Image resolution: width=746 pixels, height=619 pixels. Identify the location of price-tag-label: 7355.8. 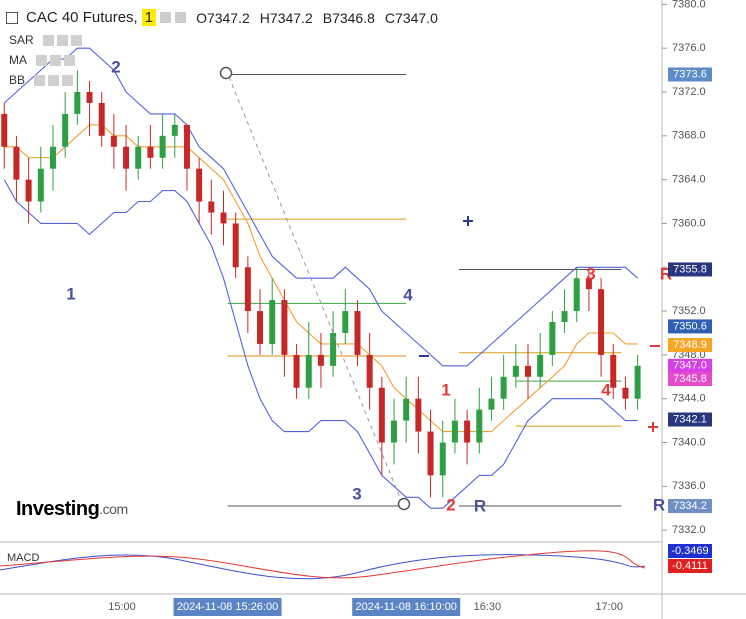
(690, 269).